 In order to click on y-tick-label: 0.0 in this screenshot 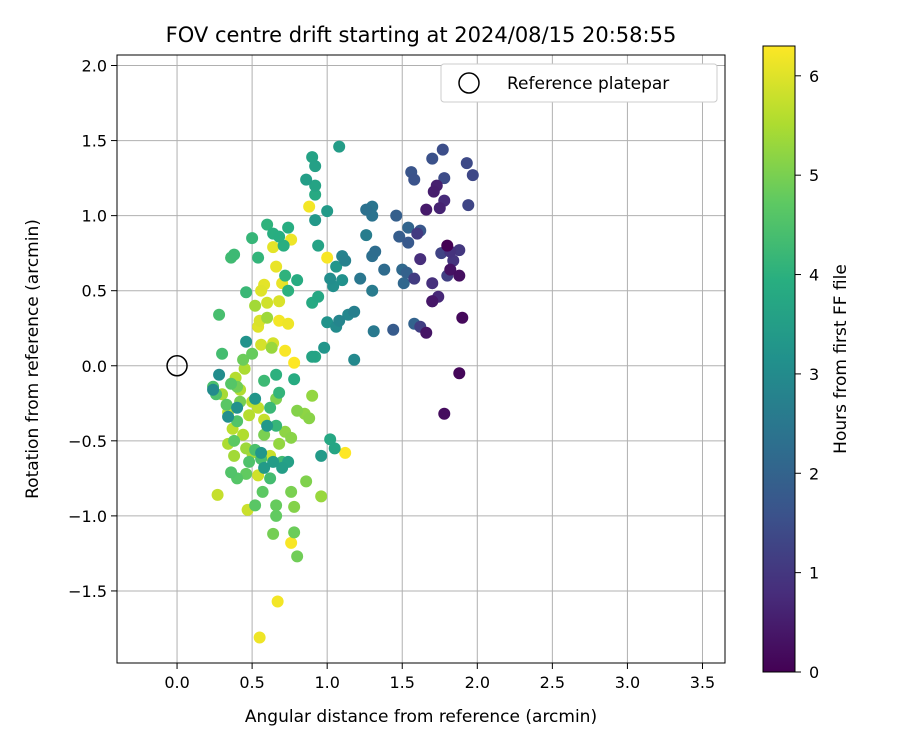, I will do `click(94, 366)`.